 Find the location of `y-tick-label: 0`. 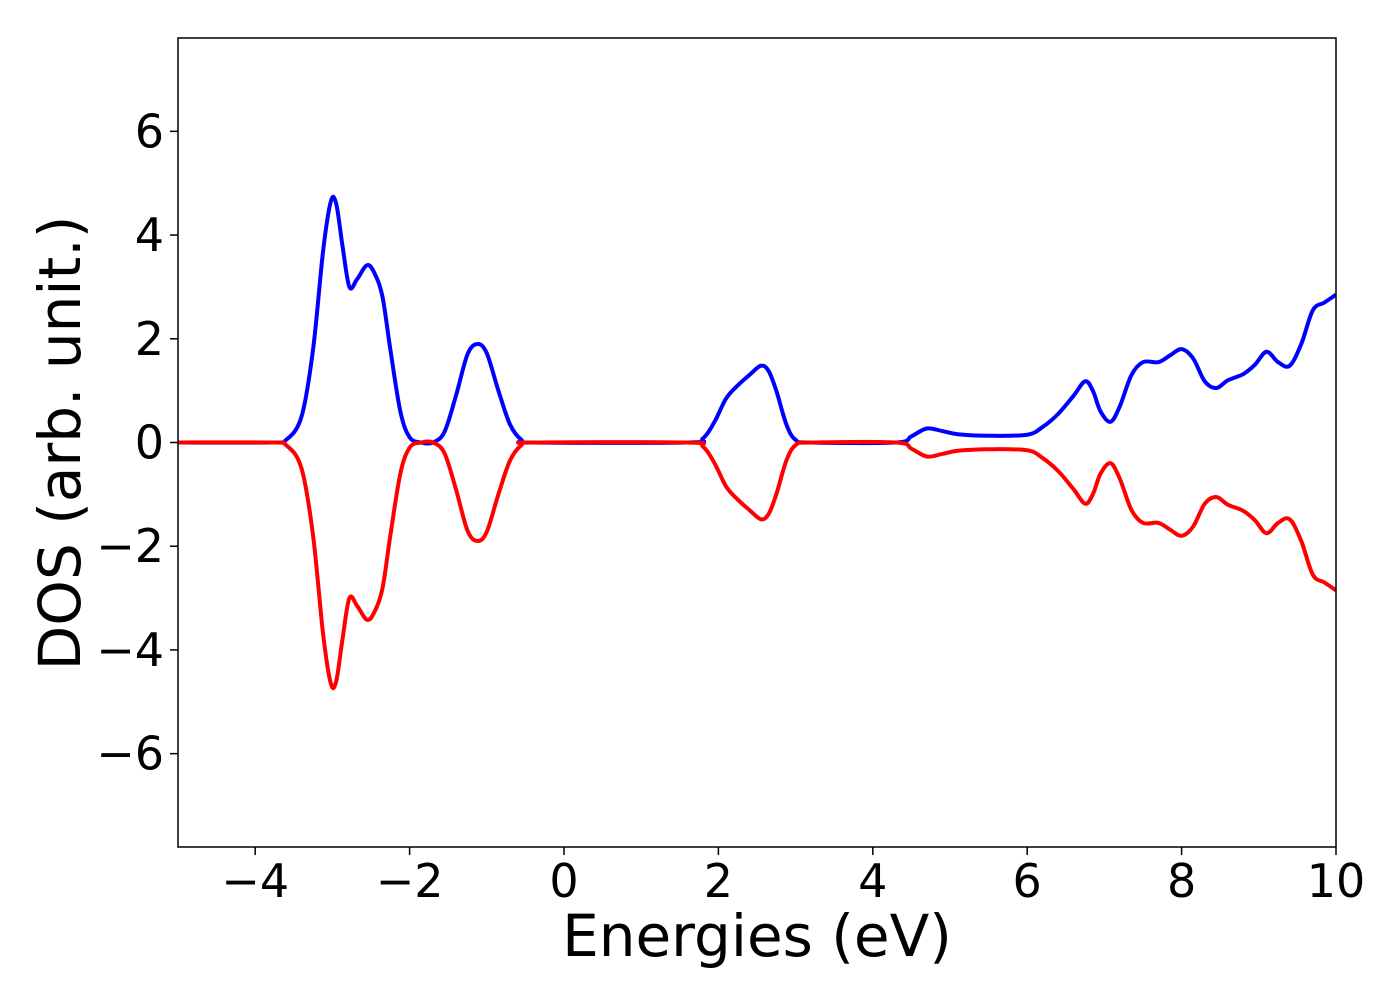

y-tick-label: 0 is located at coordinates (149, 443).